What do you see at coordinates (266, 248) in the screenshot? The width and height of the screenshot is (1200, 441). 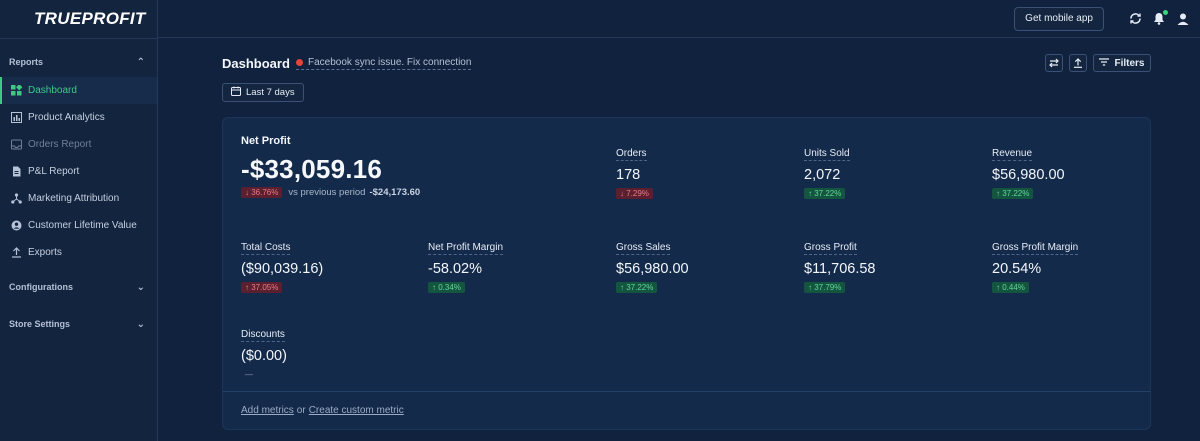 I see `metric-label: Total Costs` at bounding box center [266, 248].